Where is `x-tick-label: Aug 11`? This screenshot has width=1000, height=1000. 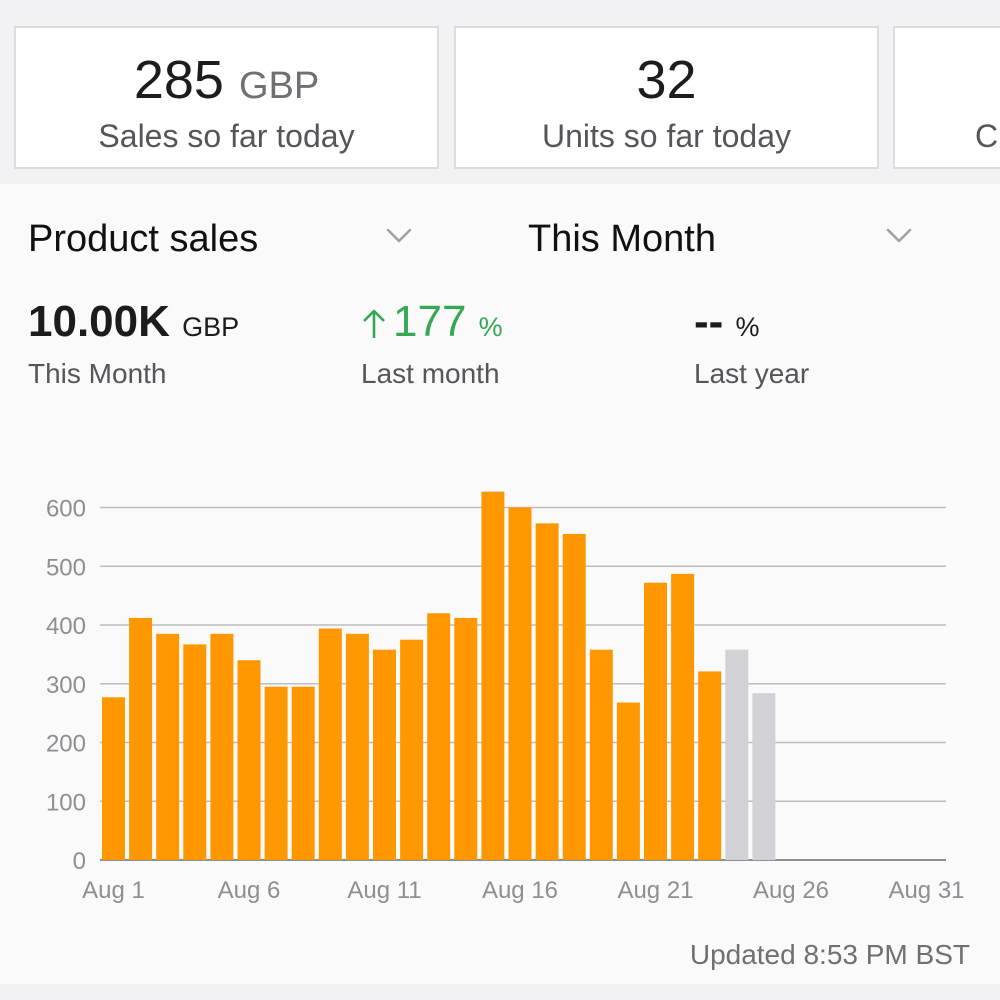
x-tick-label: Aug 11 is located at coordinates (384, 890).